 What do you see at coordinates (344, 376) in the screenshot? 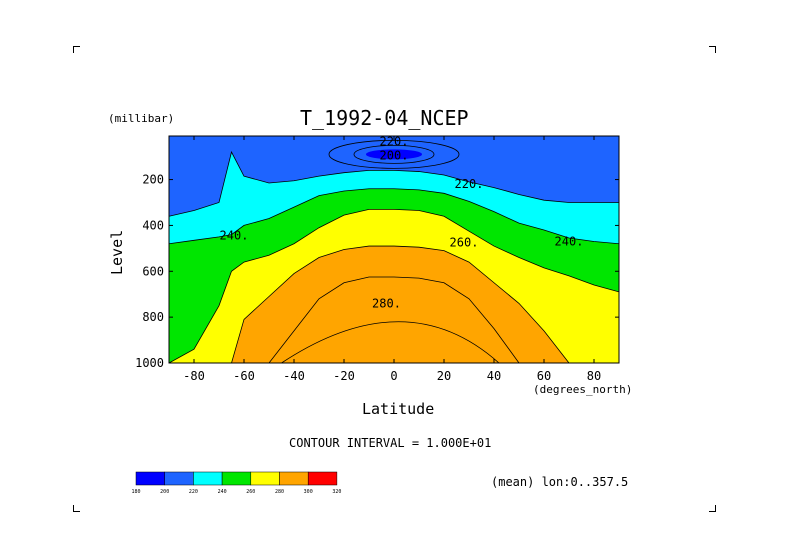
I see `x-tick-label: -20` at bounding box center [344, 376].